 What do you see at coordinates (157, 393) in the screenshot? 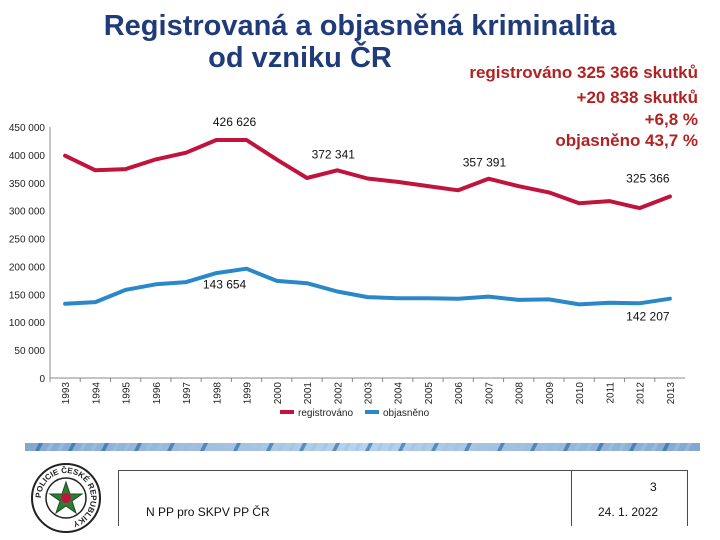
I see `x-tick-label: 1996` at bounding box center [157, 393].